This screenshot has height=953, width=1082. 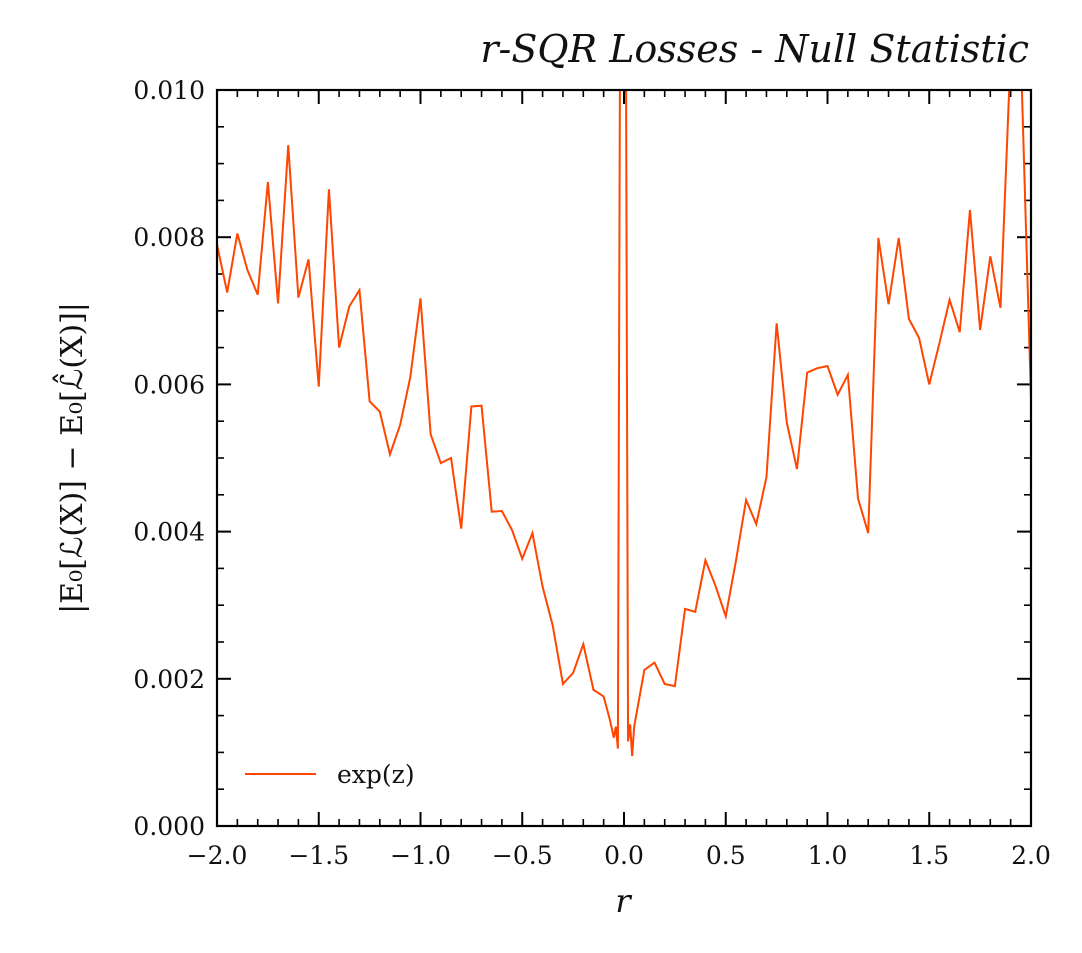 What do you see at coordinates (169, 826) in the screenshot?
I see `y-tick-label: 0.000` at bounding box center [169, 826].